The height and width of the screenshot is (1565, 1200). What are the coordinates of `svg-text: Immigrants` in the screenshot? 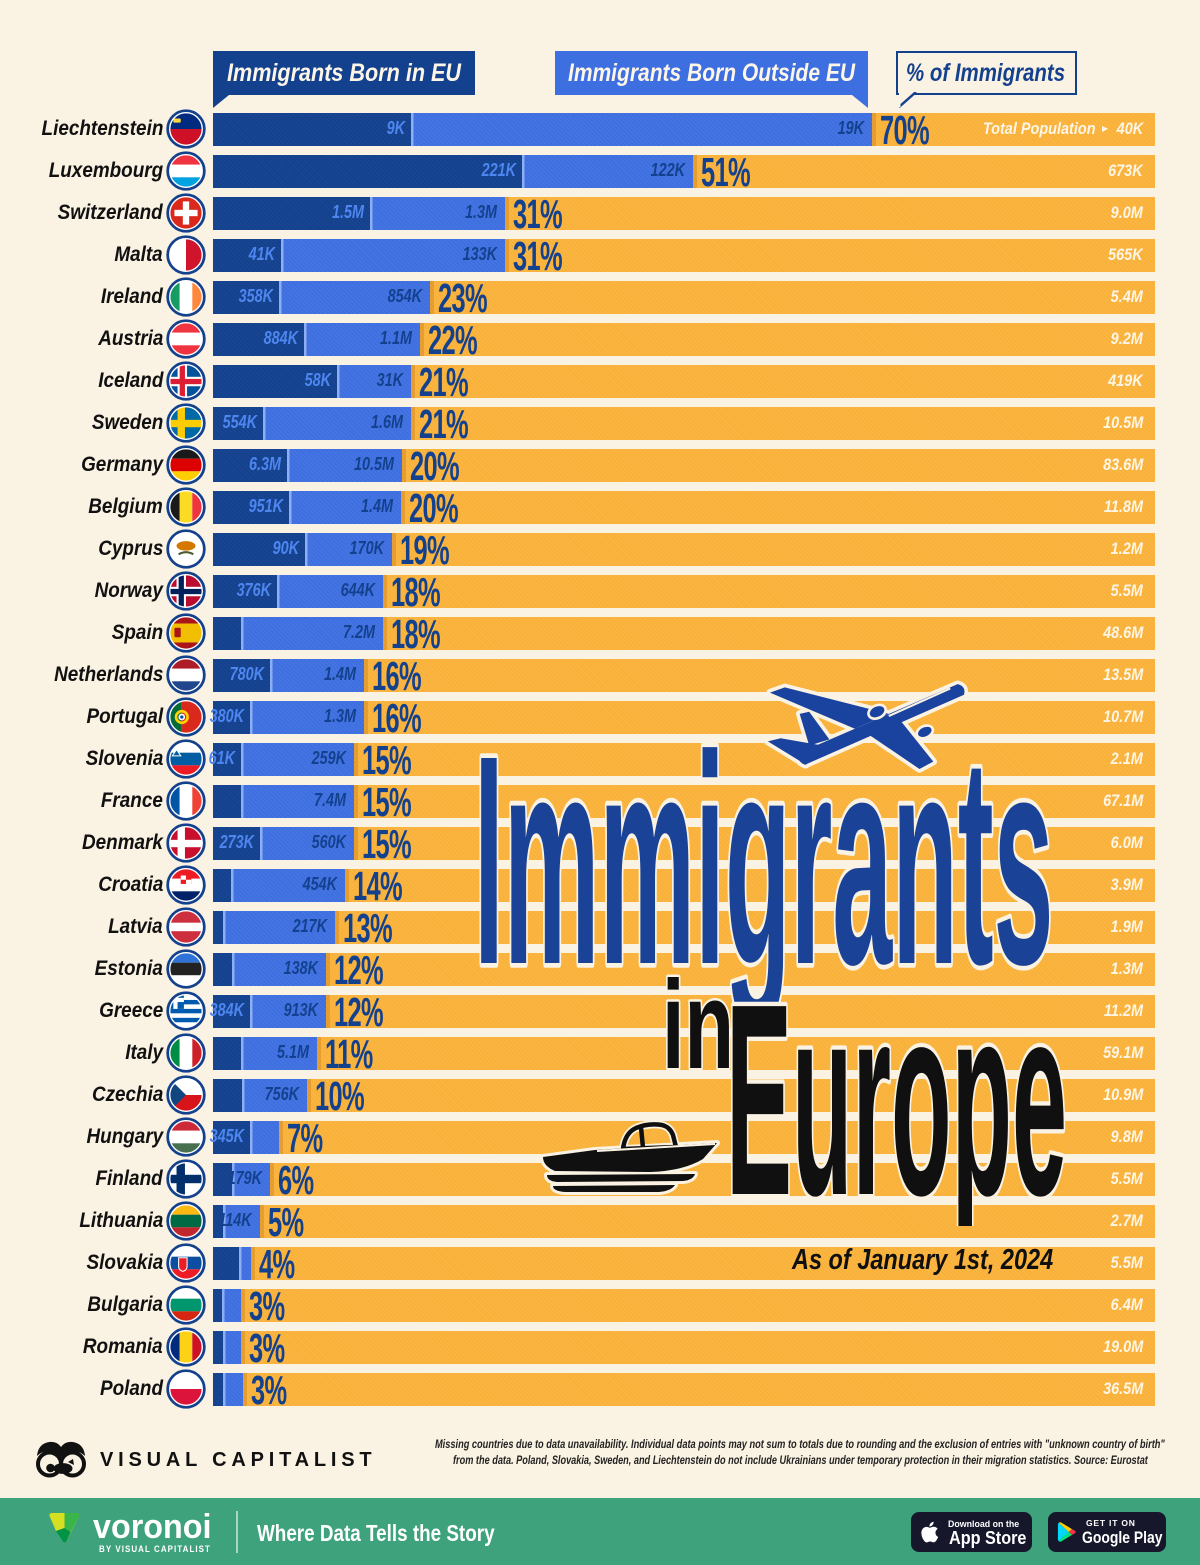 It's located at (763, 860).